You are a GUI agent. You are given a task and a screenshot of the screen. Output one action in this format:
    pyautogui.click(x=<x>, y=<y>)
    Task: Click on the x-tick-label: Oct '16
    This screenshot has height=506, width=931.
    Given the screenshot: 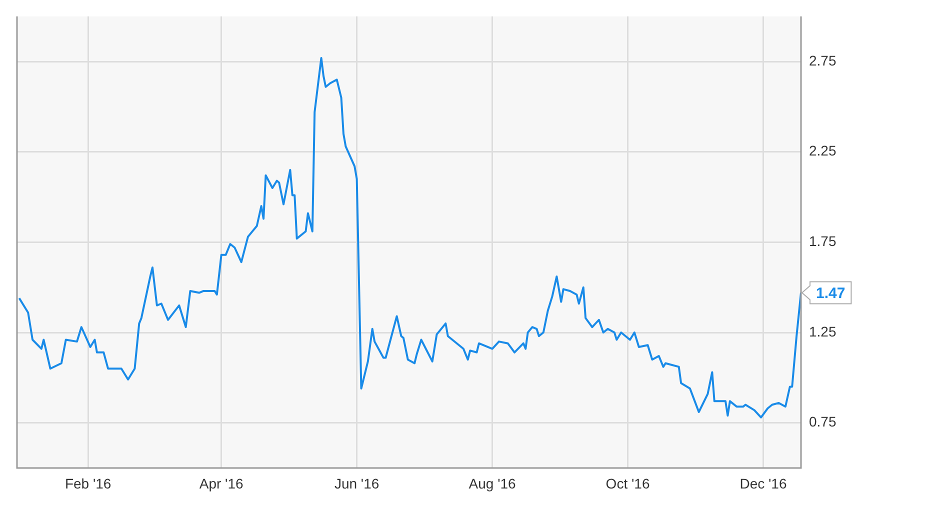 What is the action you would take?
    pyautogui.click(x=628, y=483)
    